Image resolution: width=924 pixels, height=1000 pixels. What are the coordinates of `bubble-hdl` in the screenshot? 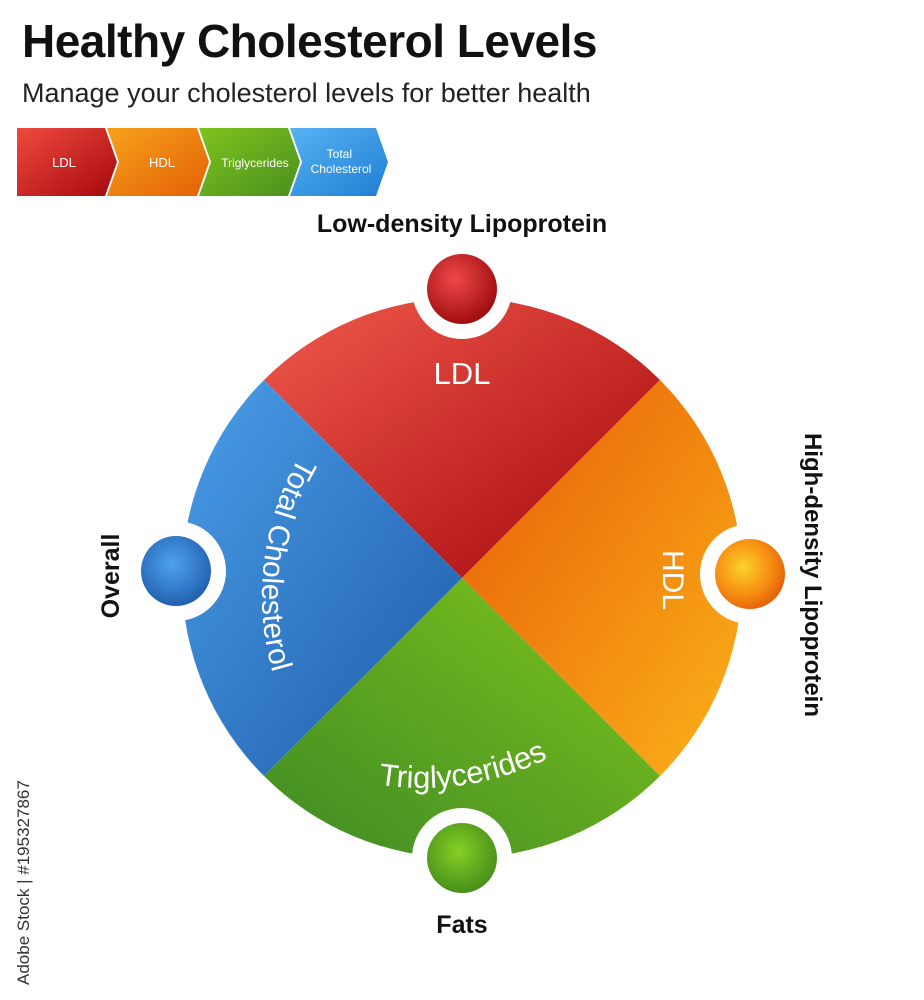 It's located at (750, 574).